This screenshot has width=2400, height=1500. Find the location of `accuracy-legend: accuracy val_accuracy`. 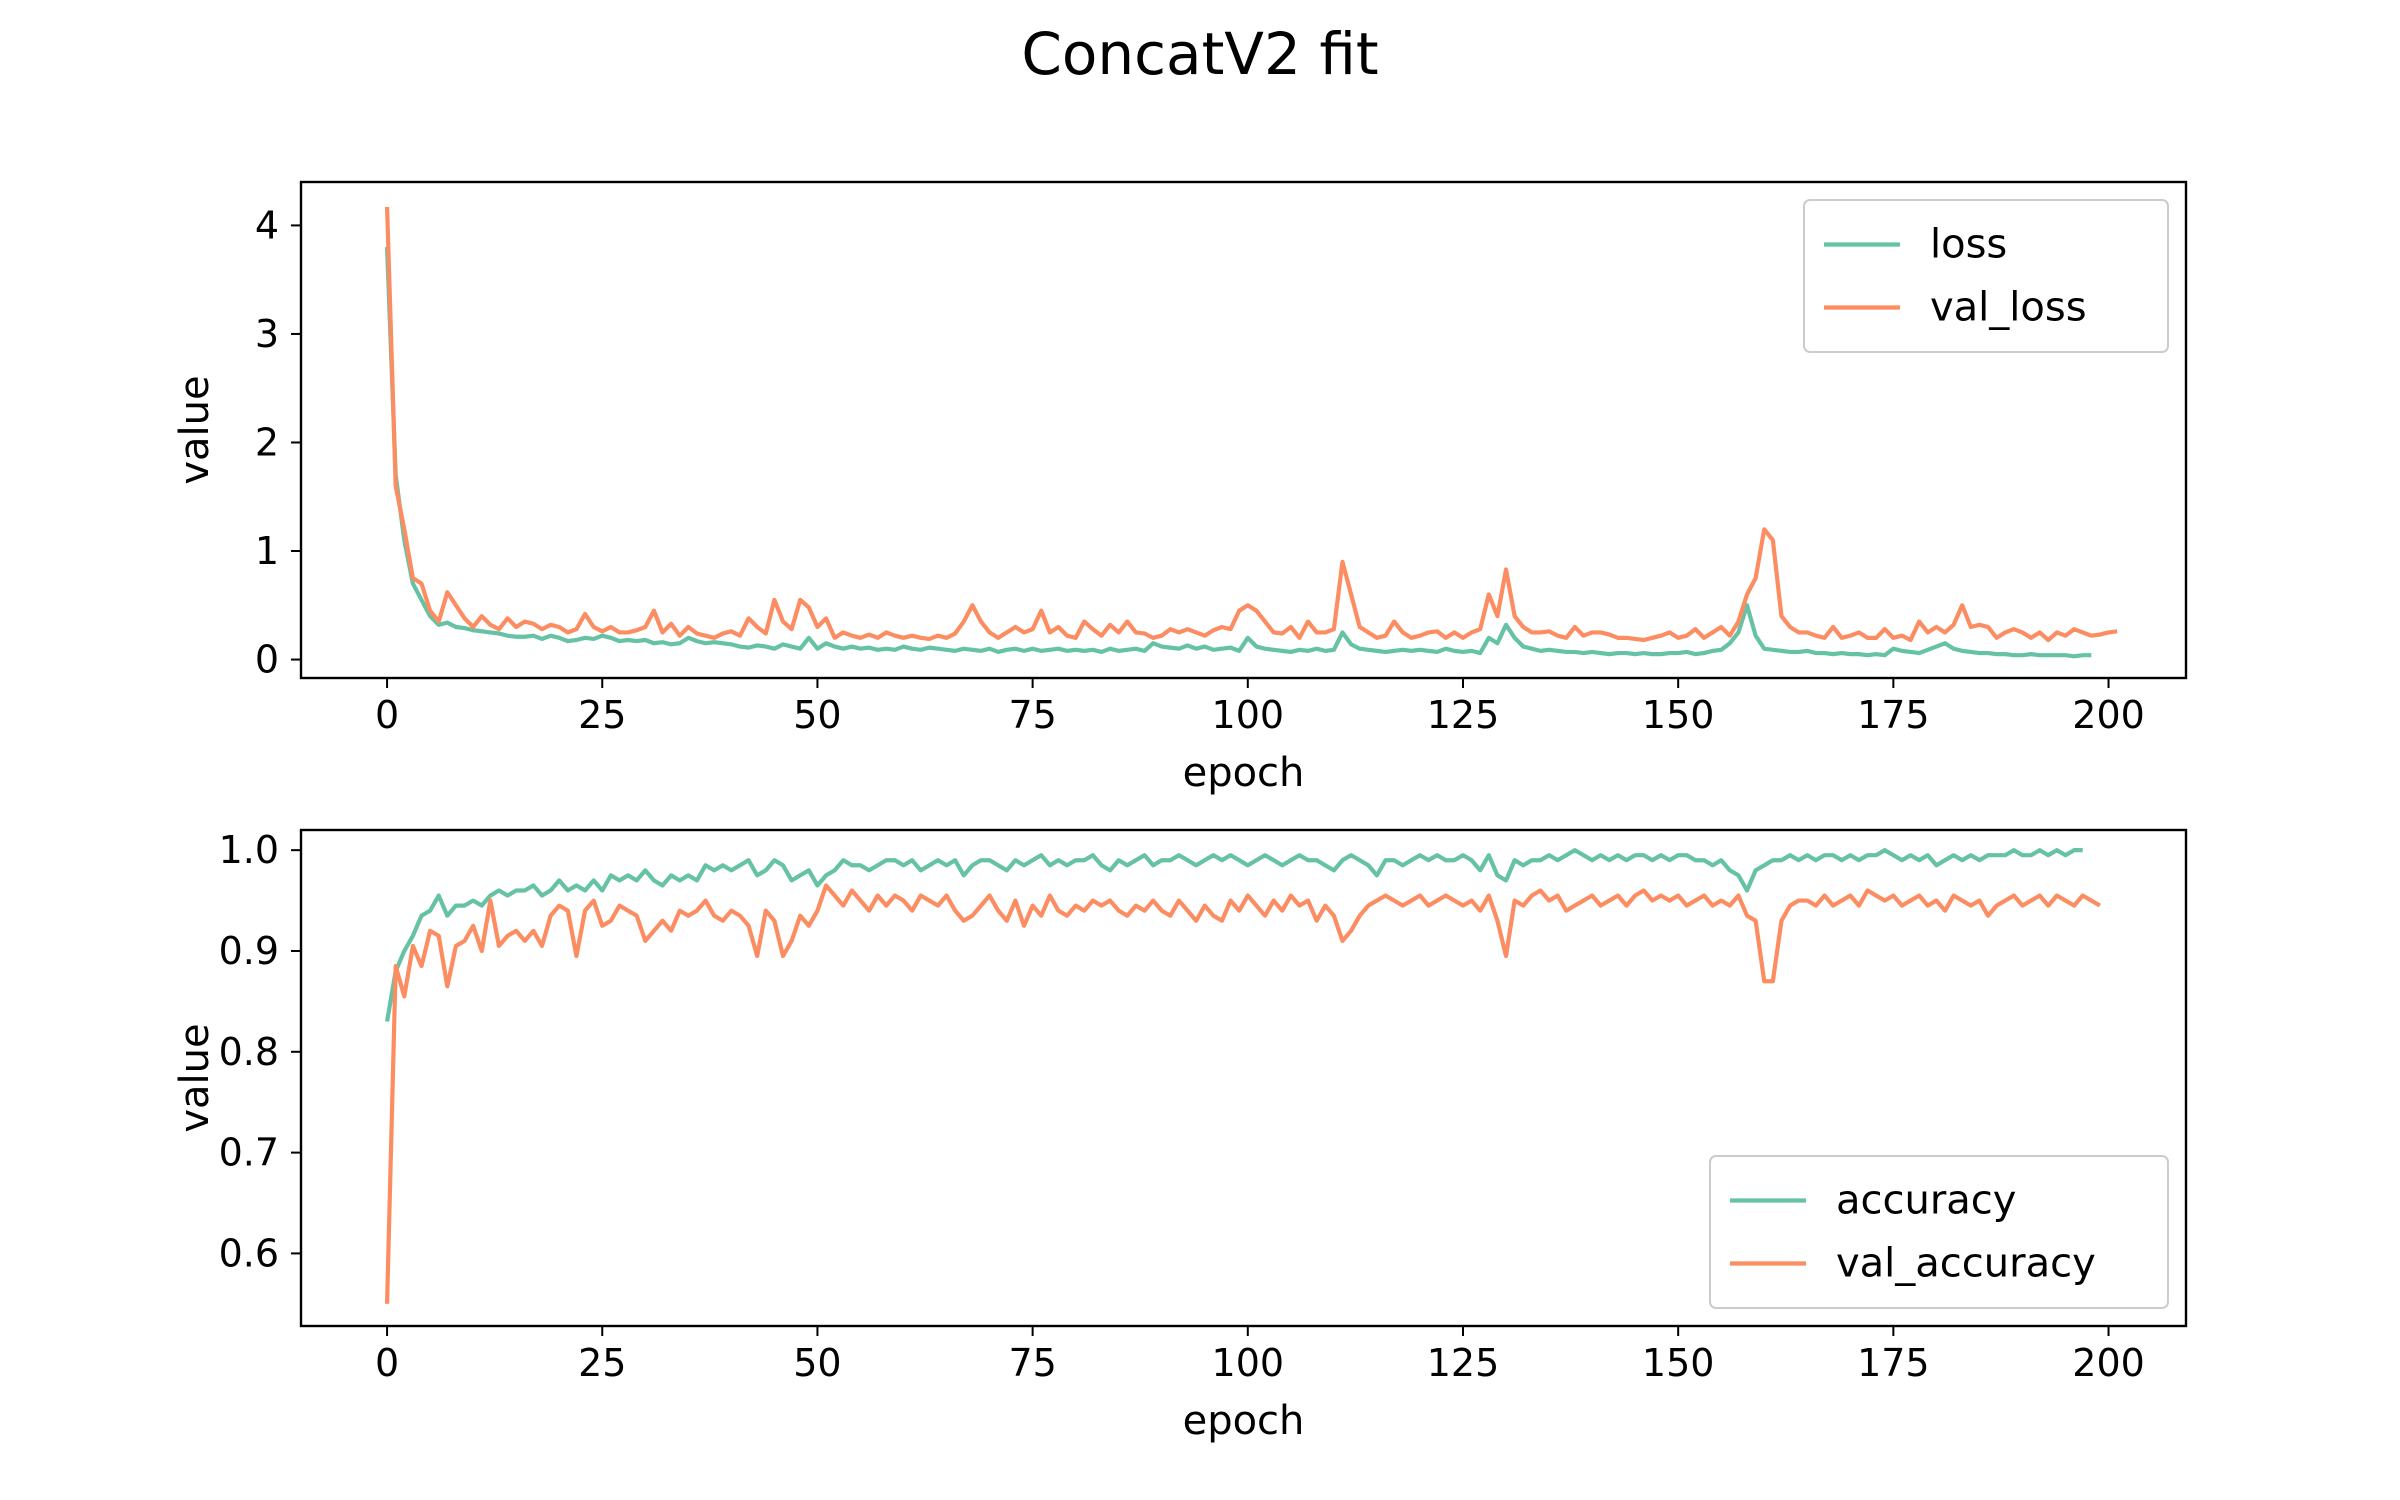

accuracy-legend: accuracy val_accuracy is located at coordinates (1939, 1232).